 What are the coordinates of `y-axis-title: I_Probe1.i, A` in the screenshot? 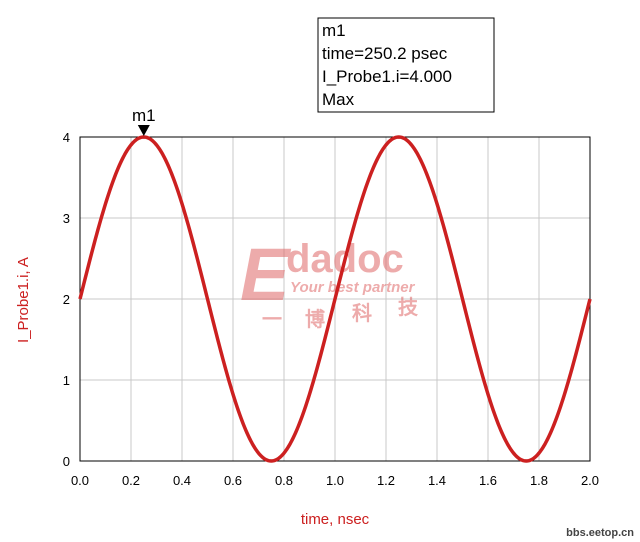 It's located at (23, 300).